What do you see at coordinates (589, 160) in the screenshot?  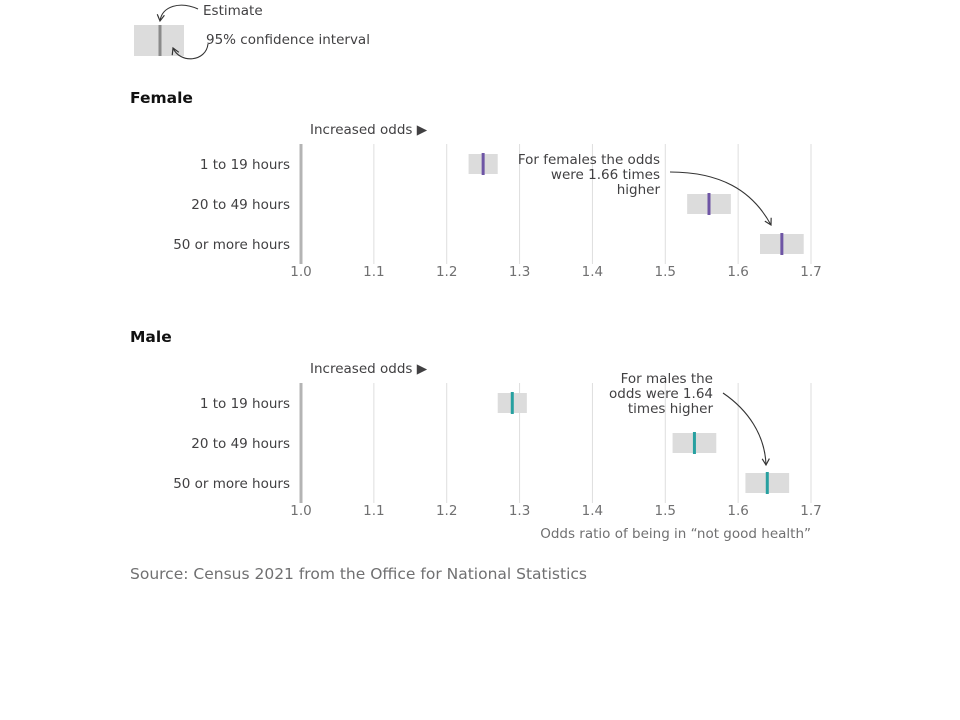 I see `annotation-text: For females the odds` at bounding box center [589, 160].